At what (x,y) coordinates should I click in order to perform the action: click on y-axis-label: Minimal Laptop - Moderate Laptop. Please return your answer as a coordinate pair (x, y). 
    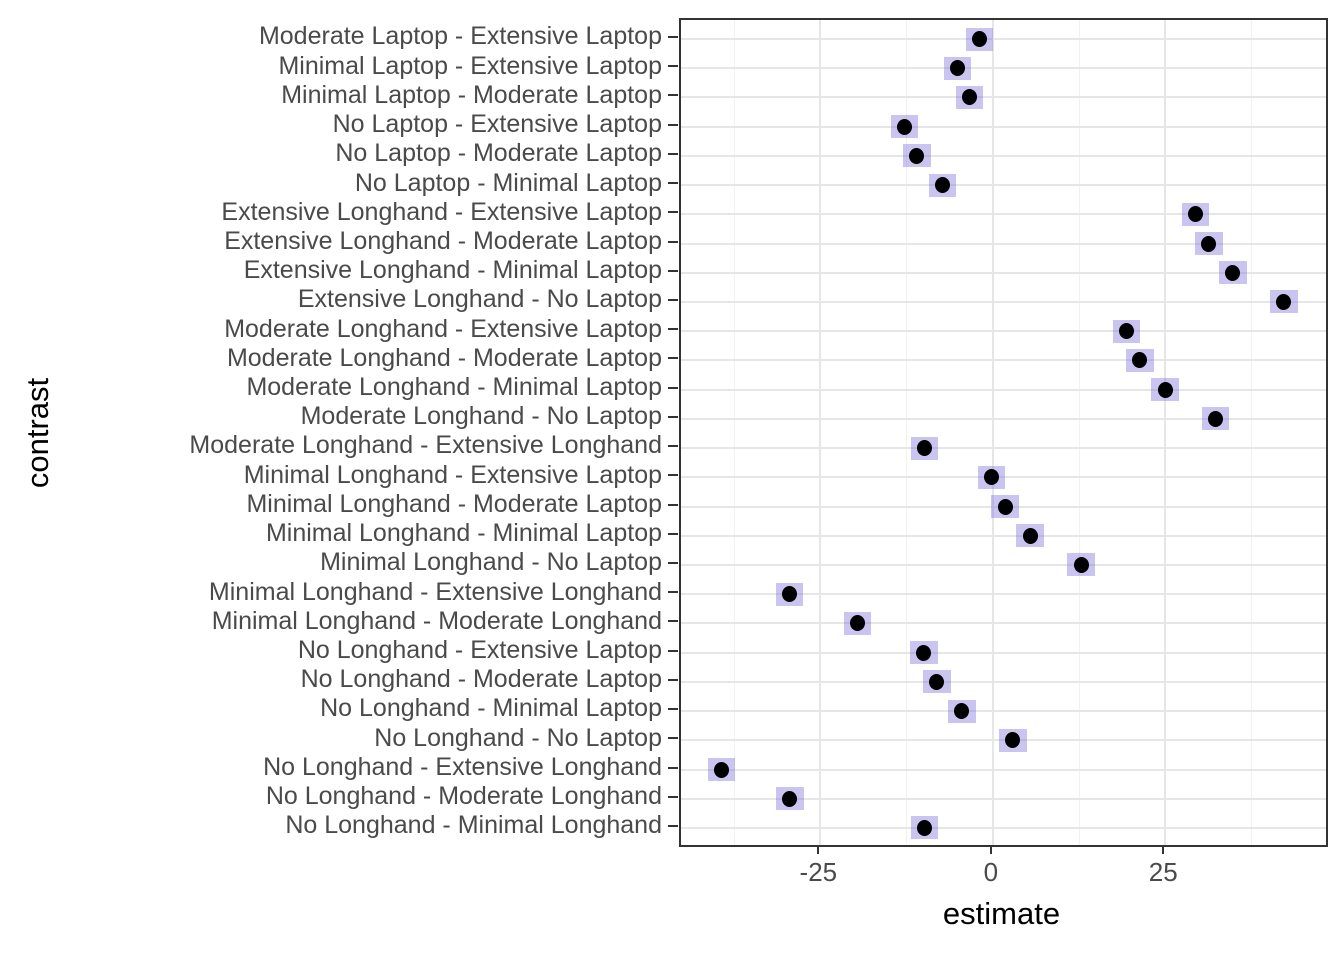
    Looking at the image, I should click on (471, 94).